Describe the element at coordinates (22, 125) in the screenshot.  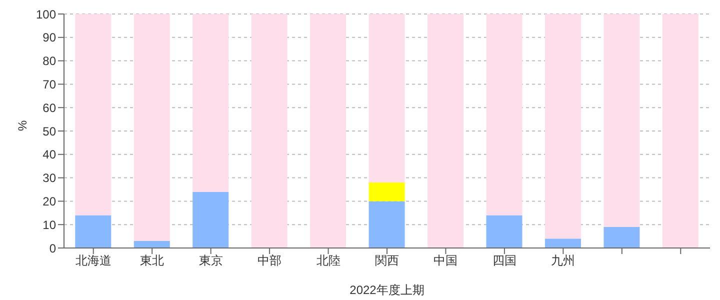
I see `y-axis-title: %` at that location.